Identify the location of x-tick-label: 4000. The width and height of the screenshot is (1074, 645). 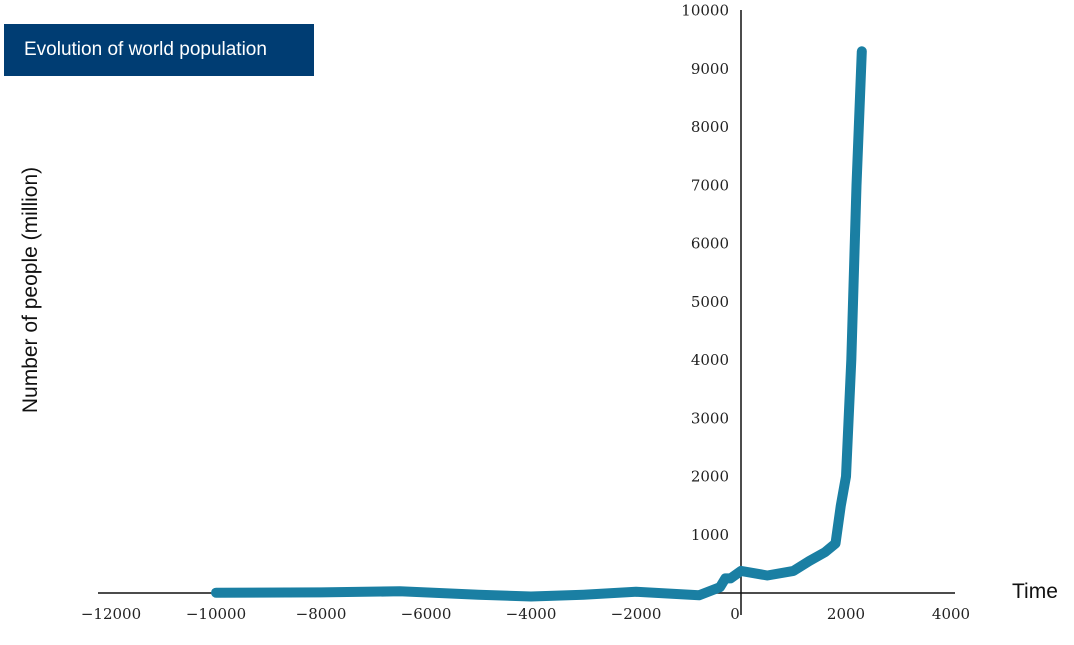
(951, 614).